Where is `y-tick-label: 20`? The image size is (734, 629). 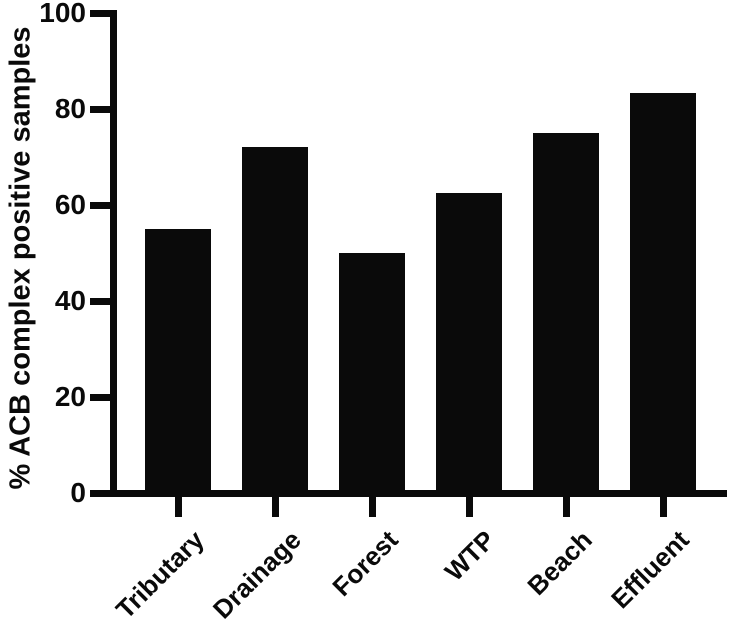 y-tick-label: 20 is located at coordinates (70, 396).